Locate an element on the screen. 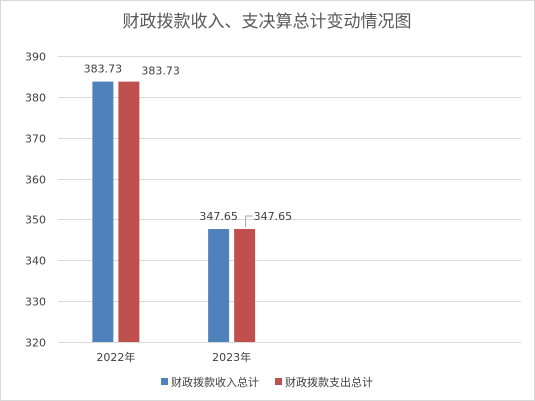 This screenshot has width=535, height=401. y-tick-label: 390 is located at coordinates (35, 57).